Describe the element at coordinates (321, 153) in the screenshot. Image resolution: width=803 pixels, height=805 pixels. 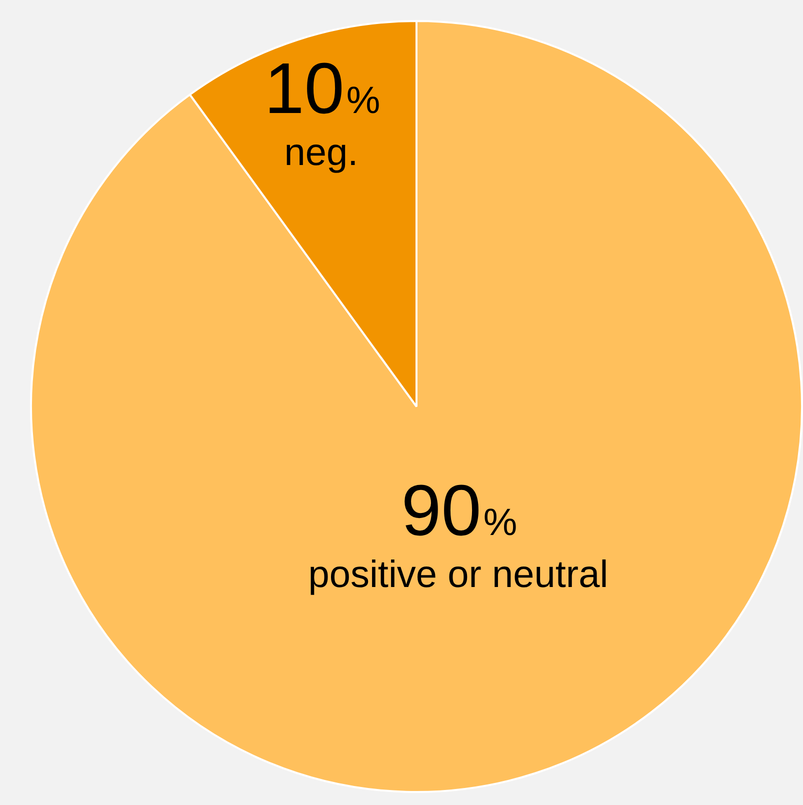
I see `slice-label: neg.` at that location.